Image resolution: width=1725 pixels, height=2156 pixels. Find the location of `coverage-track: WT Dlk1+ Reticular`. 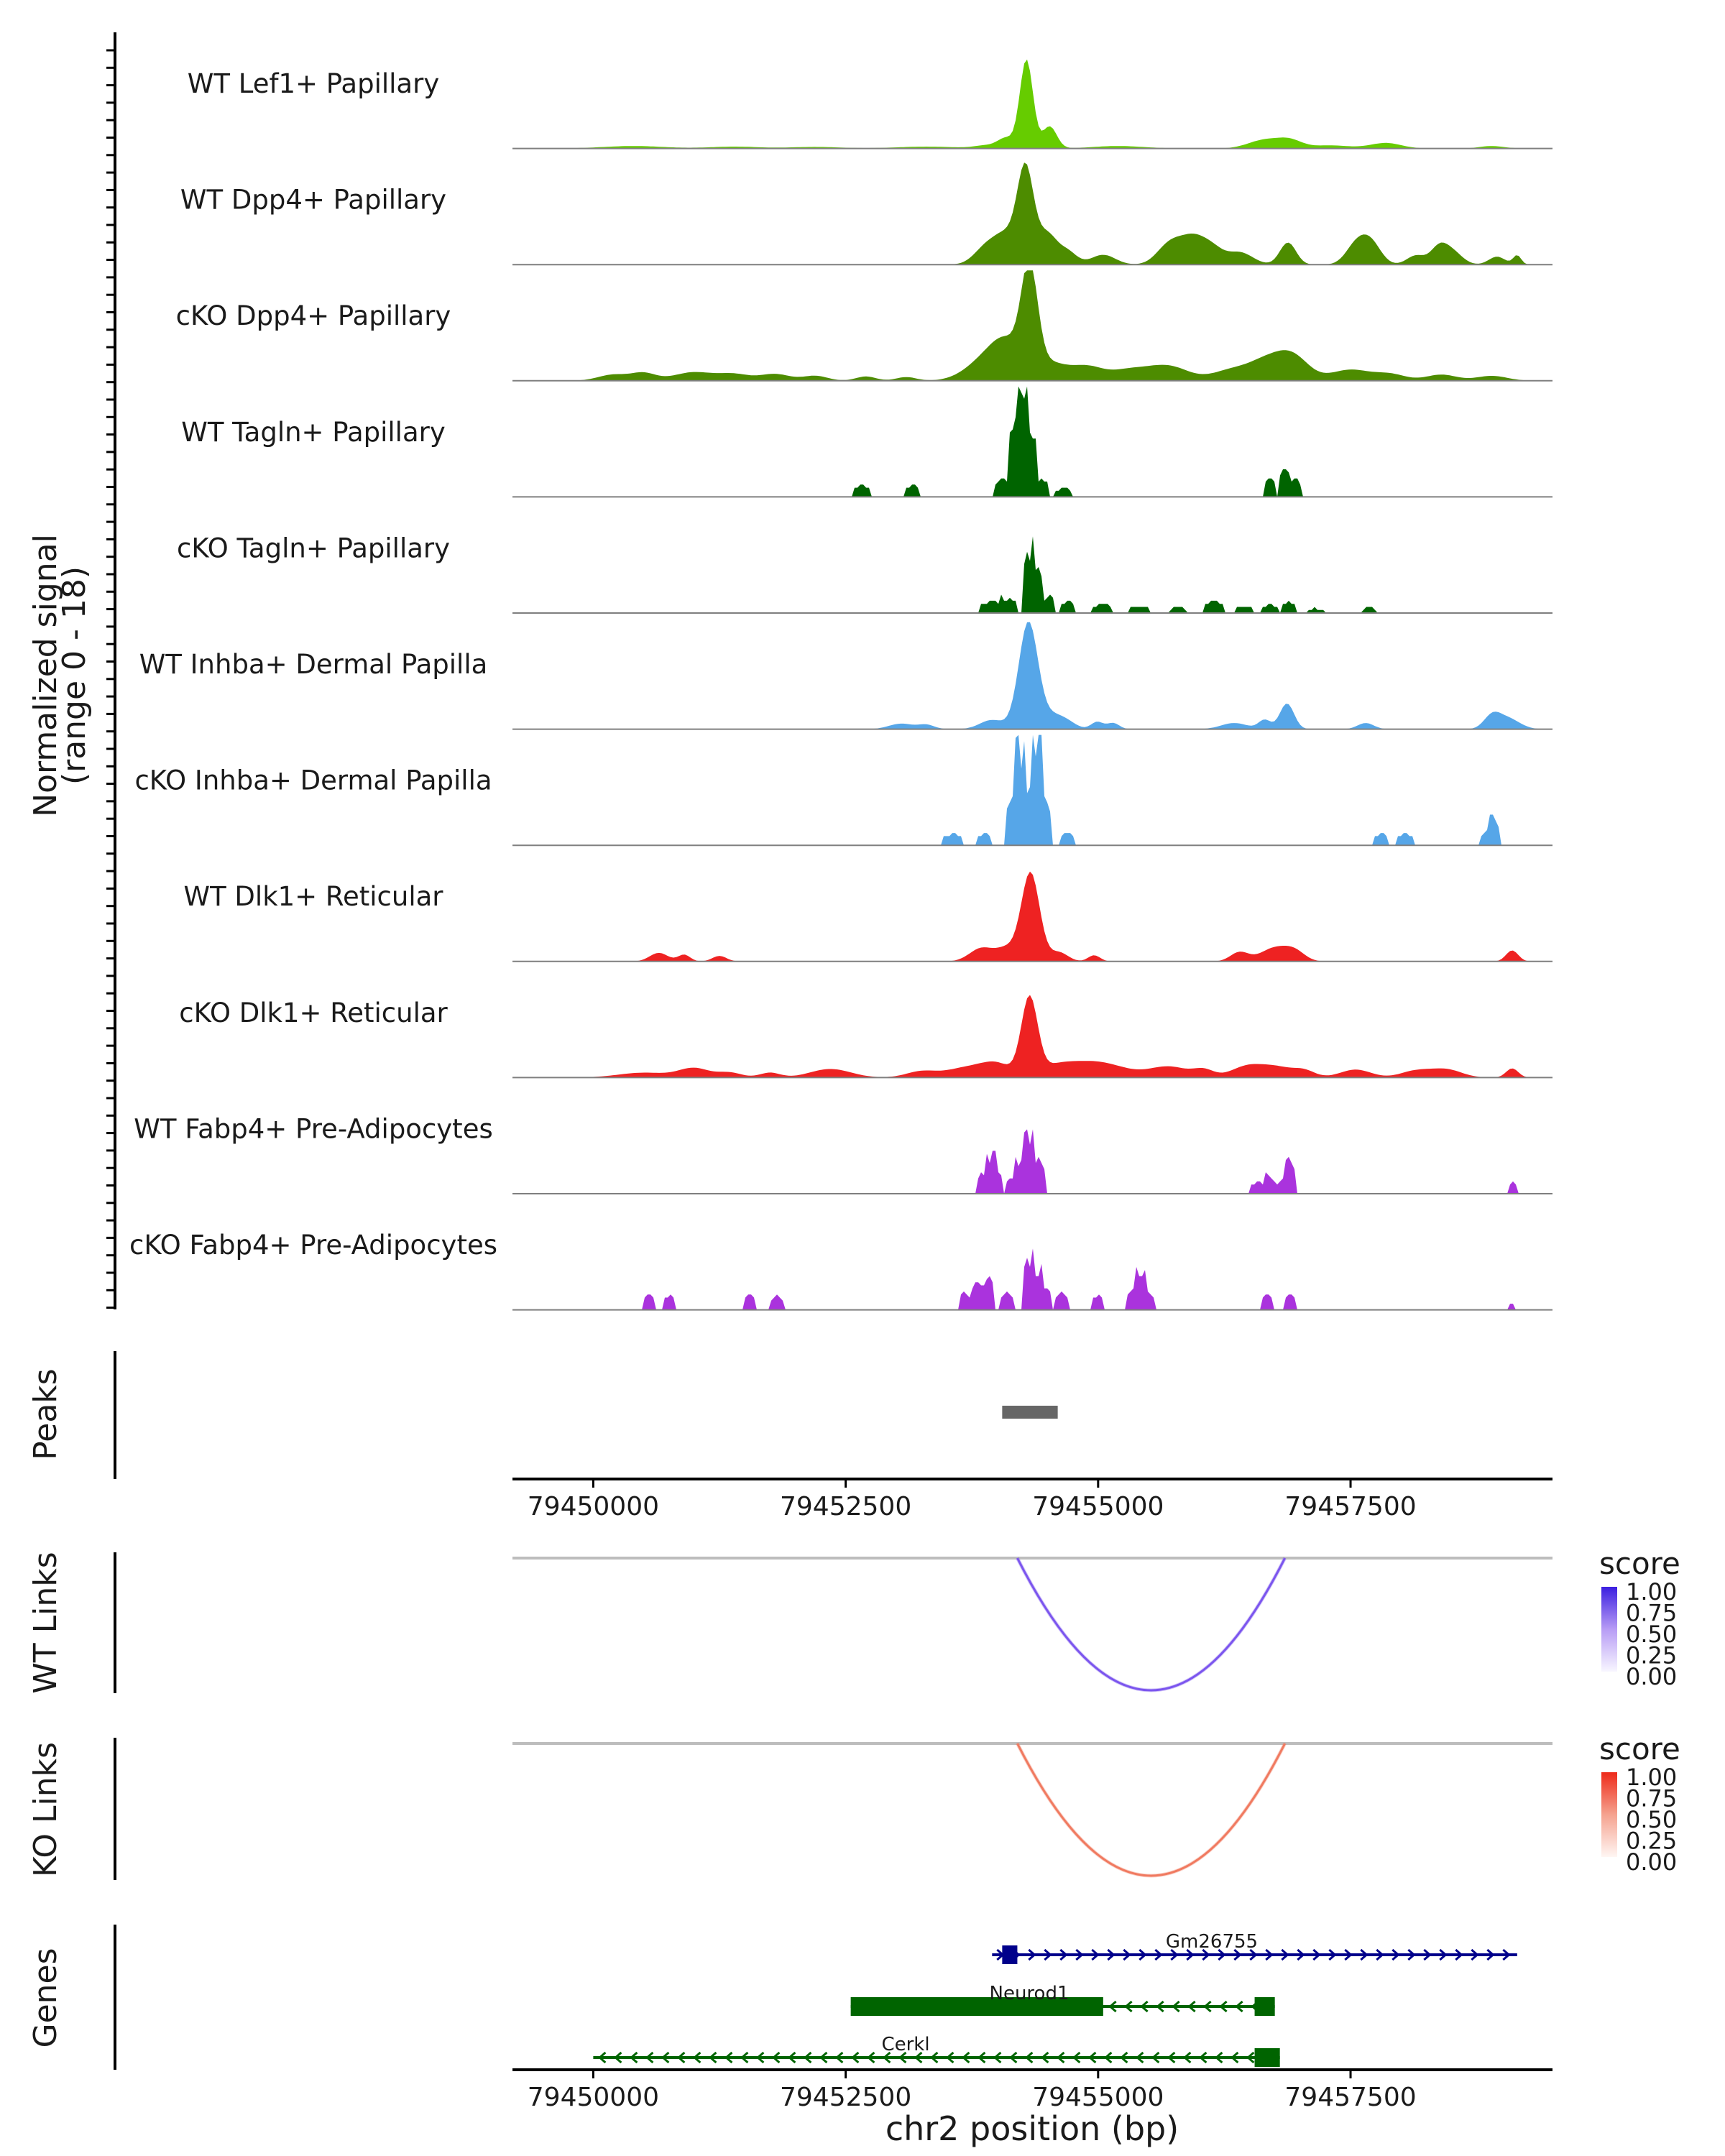

coverage-track: WT Dlk1+ Reticular is located at coordinates (867, 917).